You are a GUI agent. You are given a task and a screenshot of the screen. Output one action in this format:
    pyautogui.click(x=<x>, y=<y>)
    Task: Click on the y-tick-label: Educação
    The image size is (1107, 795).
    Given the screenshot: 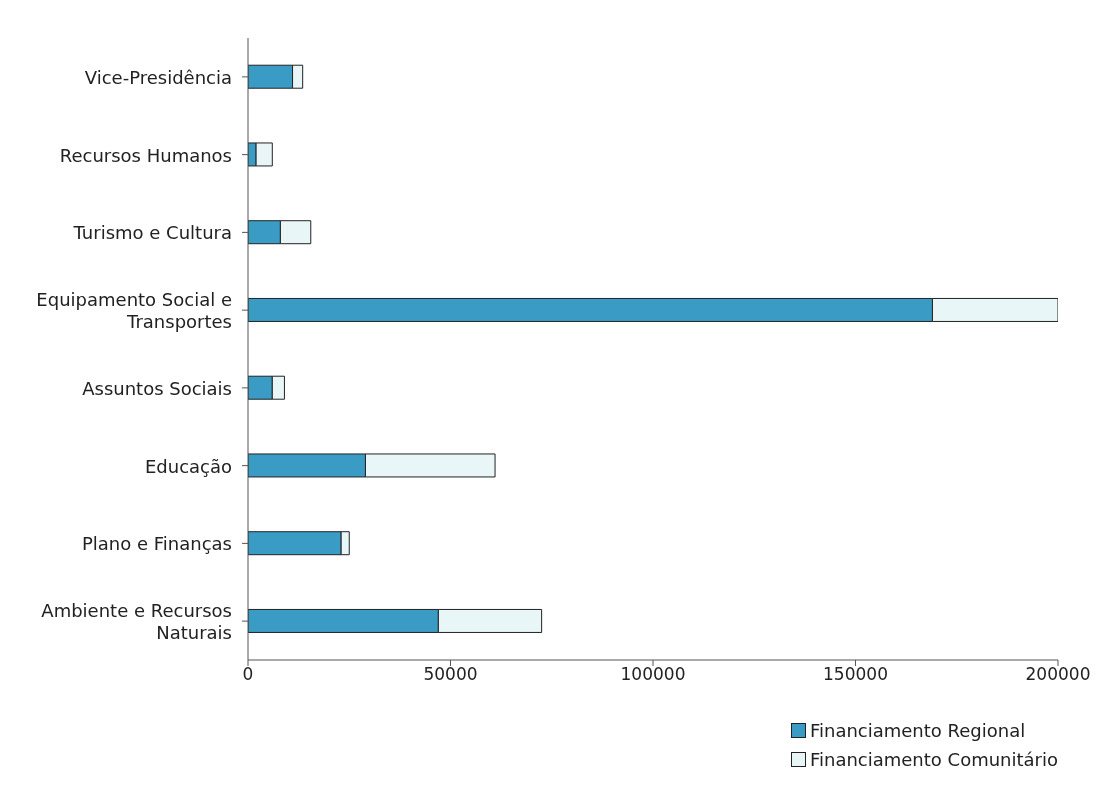 What is the action you would take?
    pyautogui.click(x=188, y=466)
    